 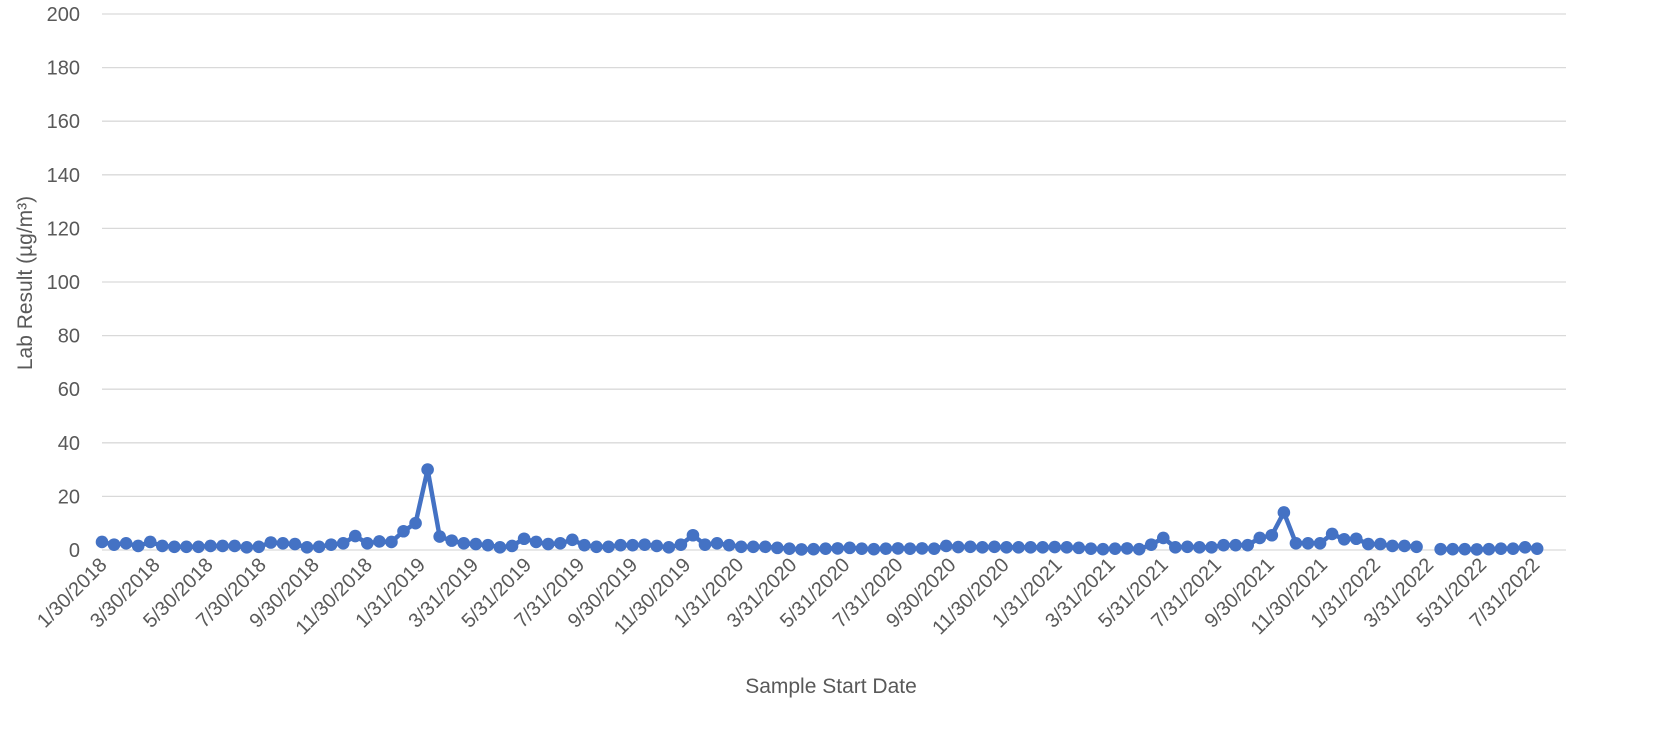 I want to click on y-tick-label: 100, so click(x=63, y=283).